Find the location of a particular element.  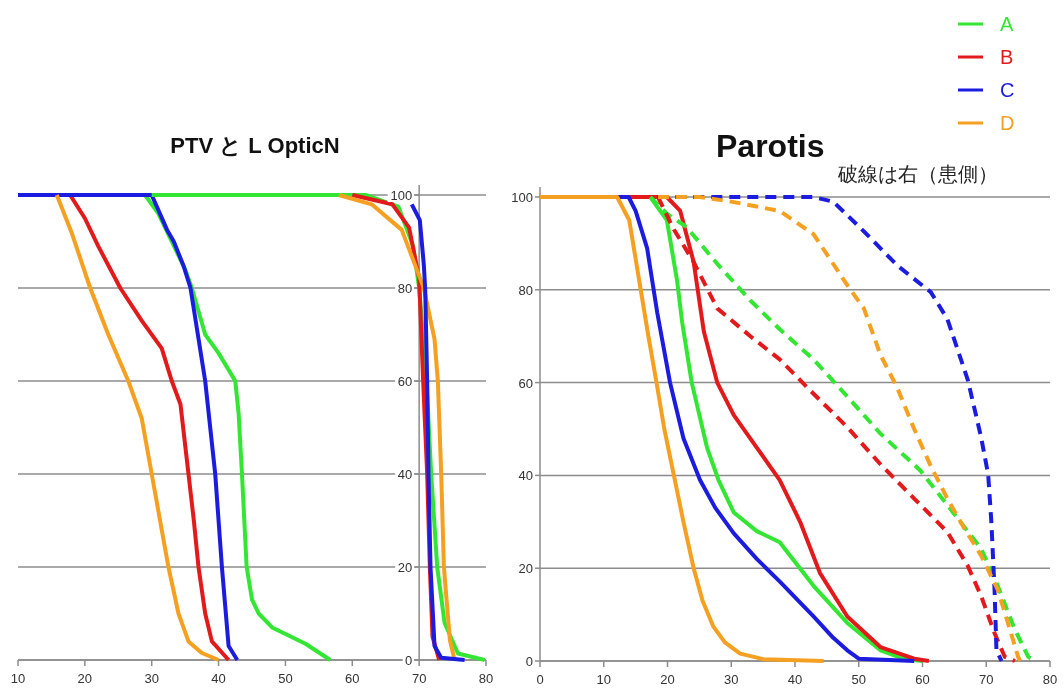

x-tick-label: 0 is located at coordinates (540, 679).